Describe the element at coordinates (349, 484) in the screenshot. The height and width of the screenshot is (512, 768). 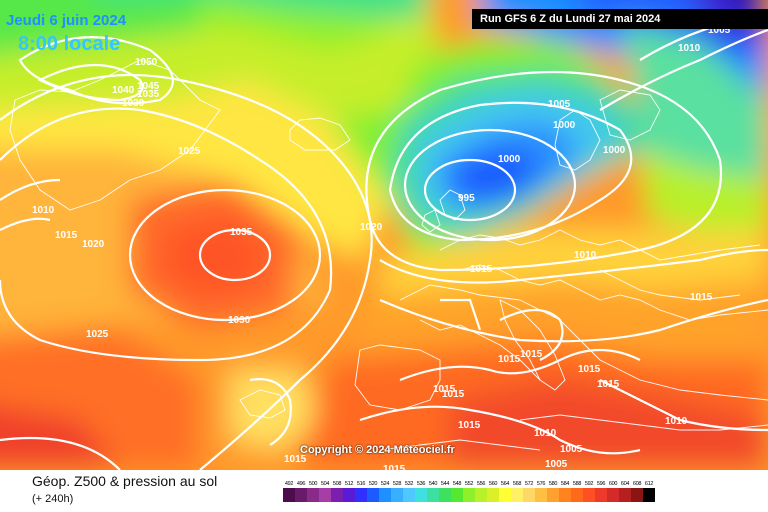
I see `legend-tick-label: 512` at that location.